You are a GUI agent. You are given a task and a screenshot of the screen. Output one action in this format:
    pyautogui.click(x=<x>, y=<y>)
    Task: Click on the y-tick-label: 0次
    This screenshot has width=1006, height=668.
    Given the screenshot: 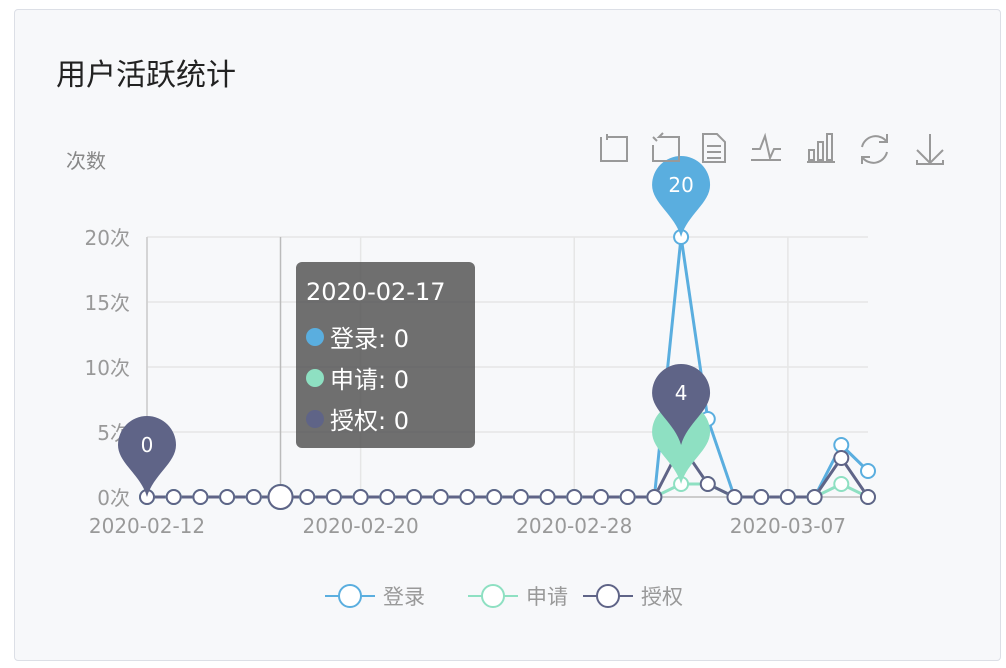 What is the action you would take?
    pyautogui.click(x=113, y=498)
    